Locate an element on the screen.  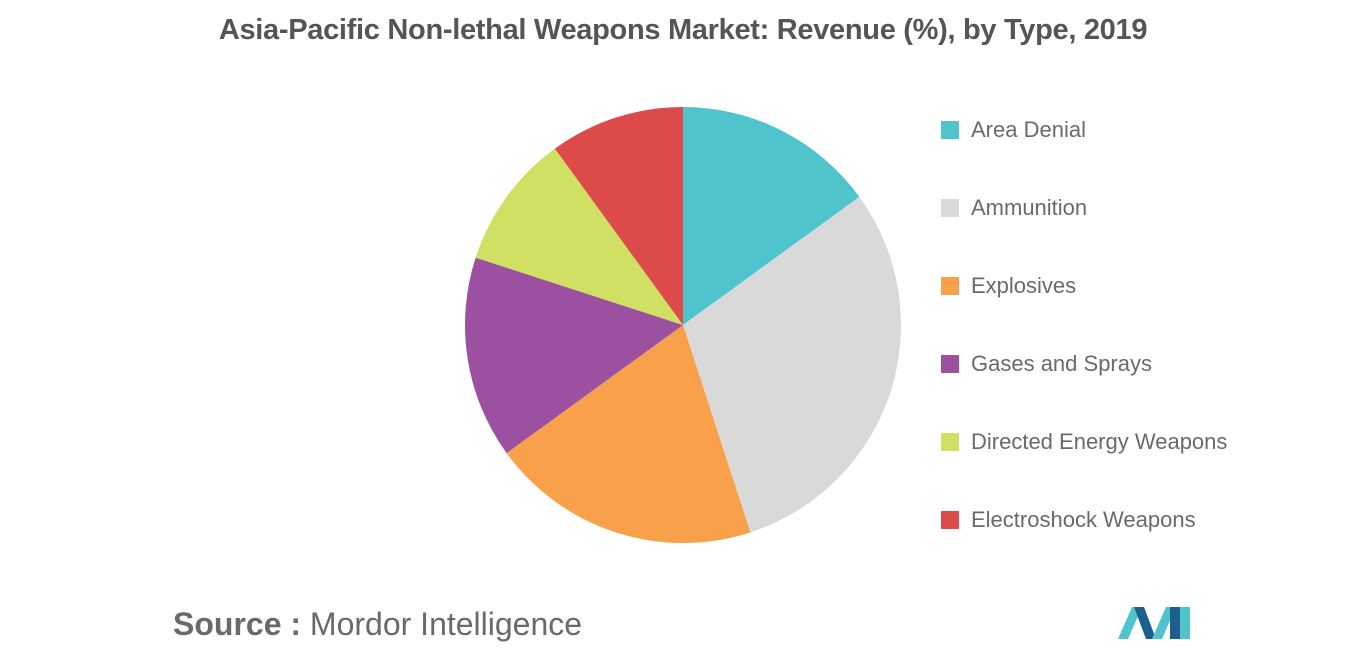
source-value: Mordor Intelligence is located at coordinates (446, 624).